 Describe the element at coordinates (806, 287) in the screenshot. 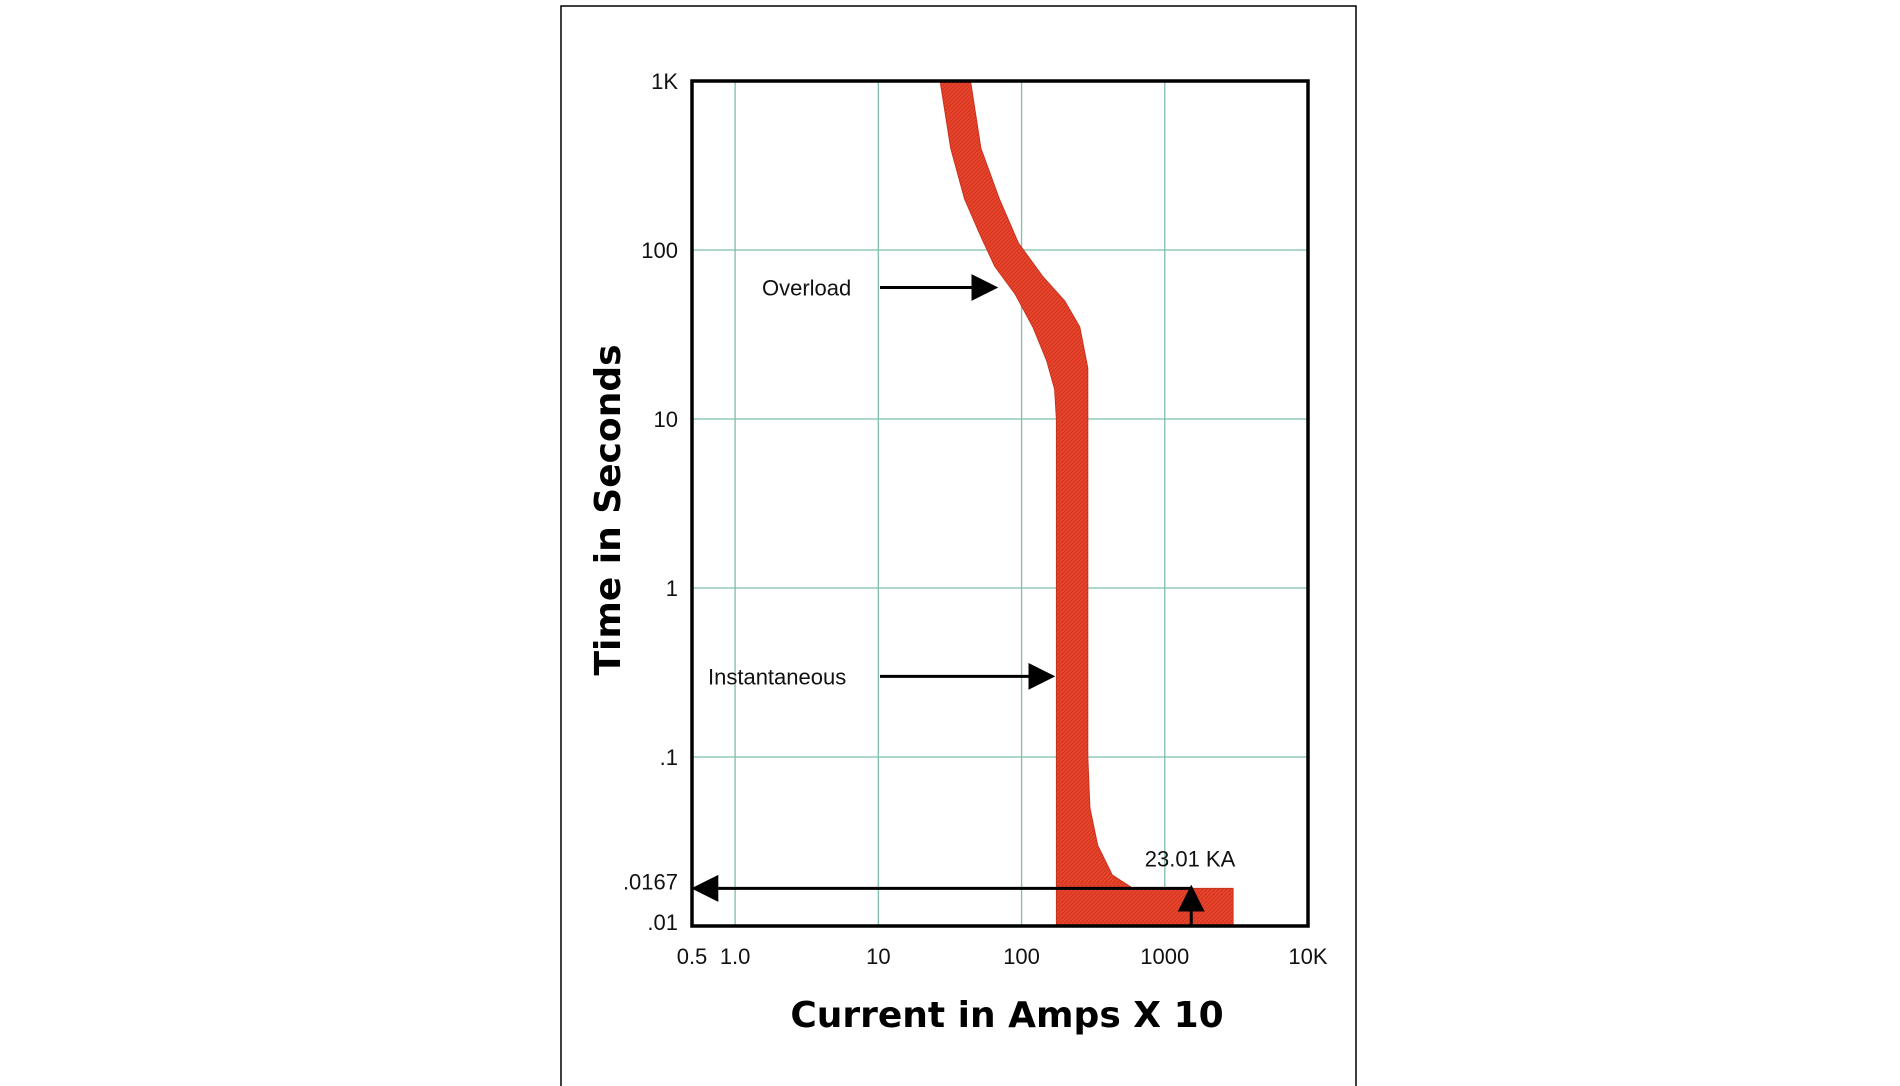

I see `annotation-overload: Overload` at that location.